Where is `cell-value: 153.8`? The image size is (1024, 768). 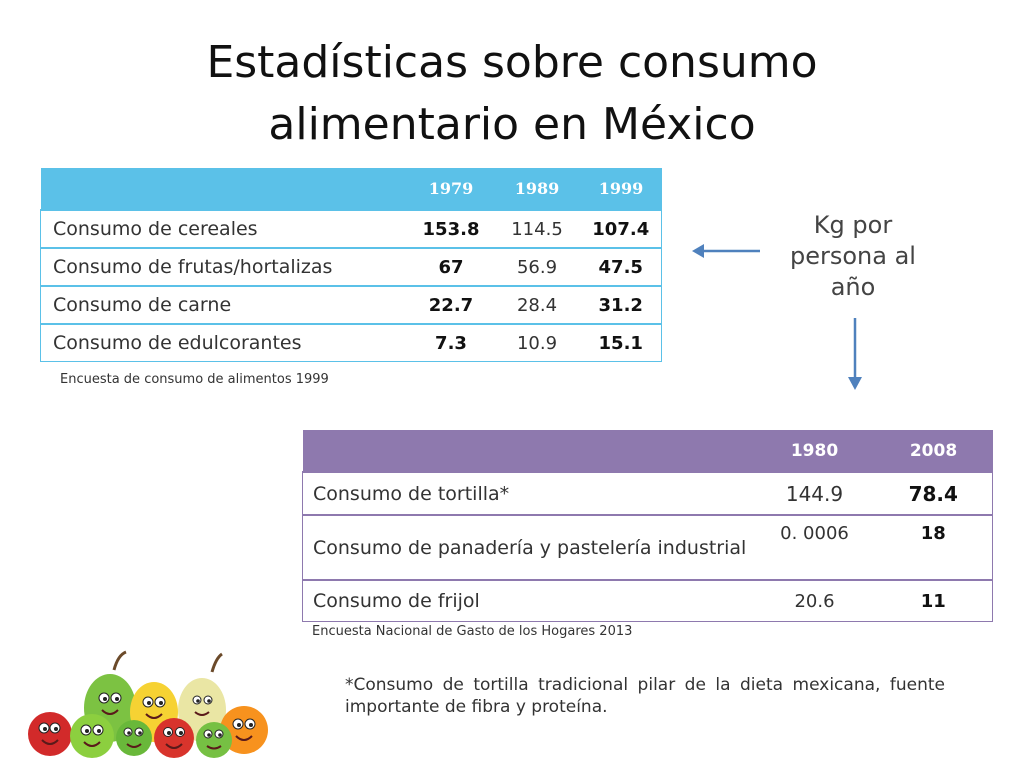 cell-value: 153.8 is located at coordinates (451, 228).